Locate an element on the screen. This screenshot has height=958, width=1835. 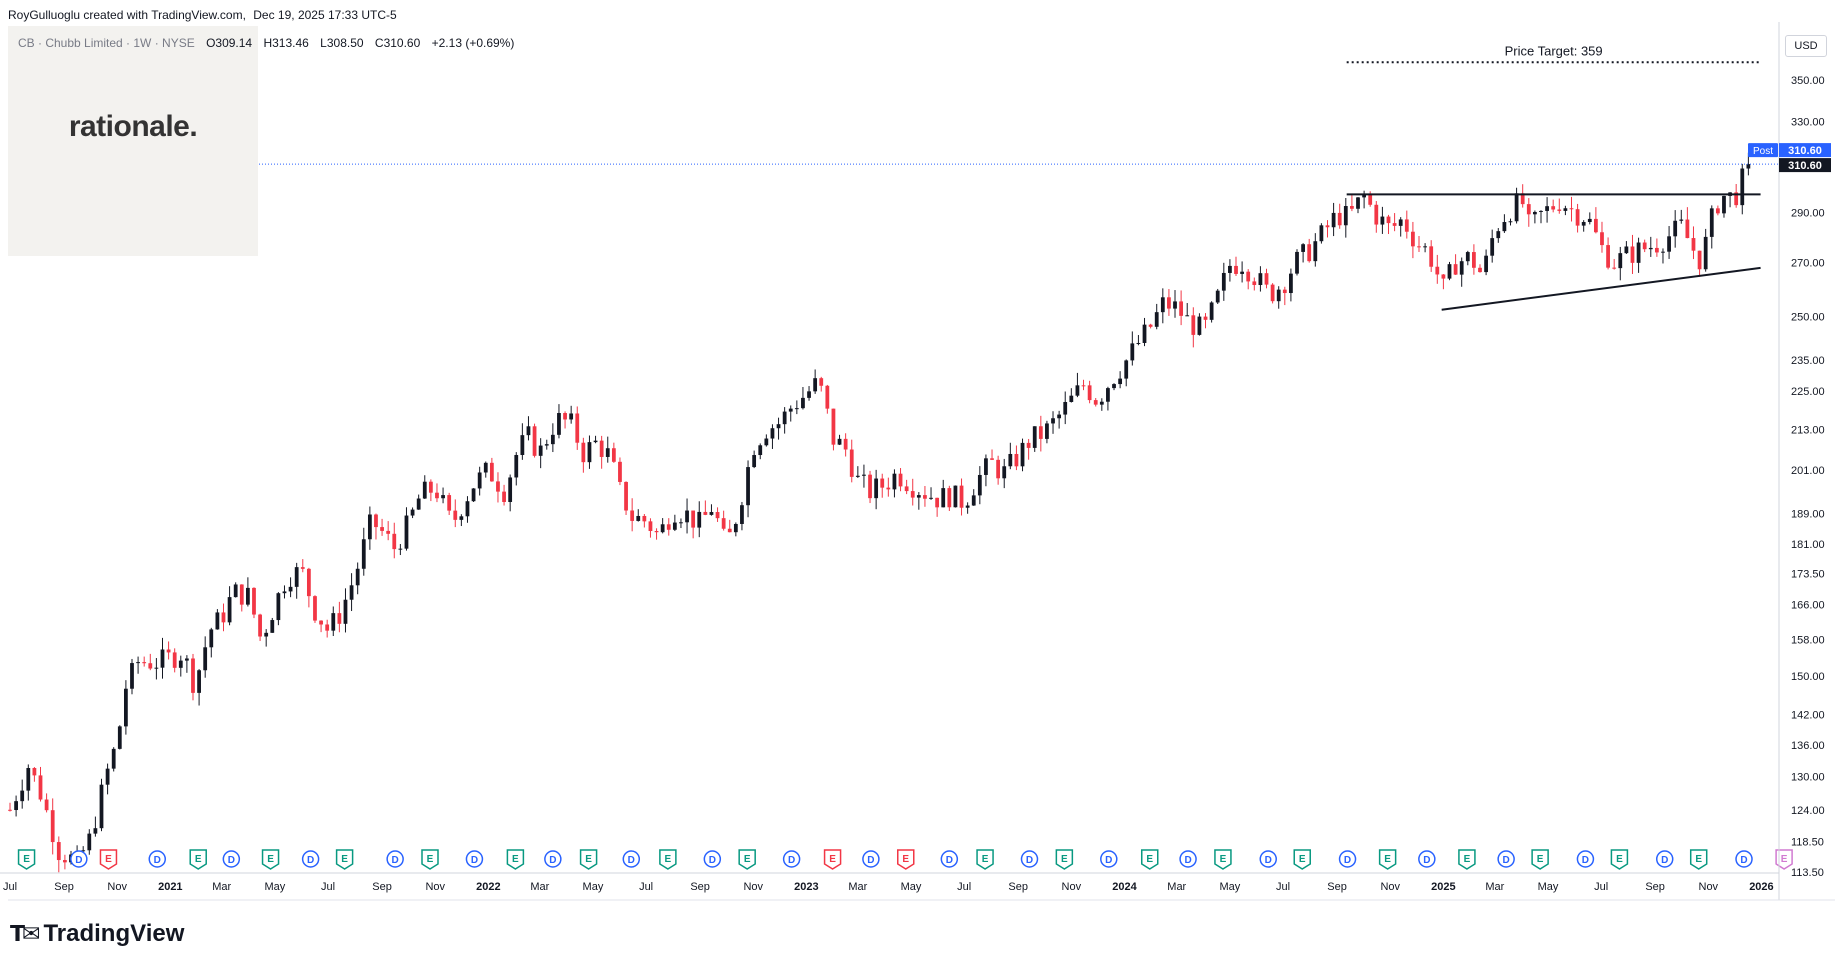
price-tick-label: 330.00 is located at coordinates (1808, 122).